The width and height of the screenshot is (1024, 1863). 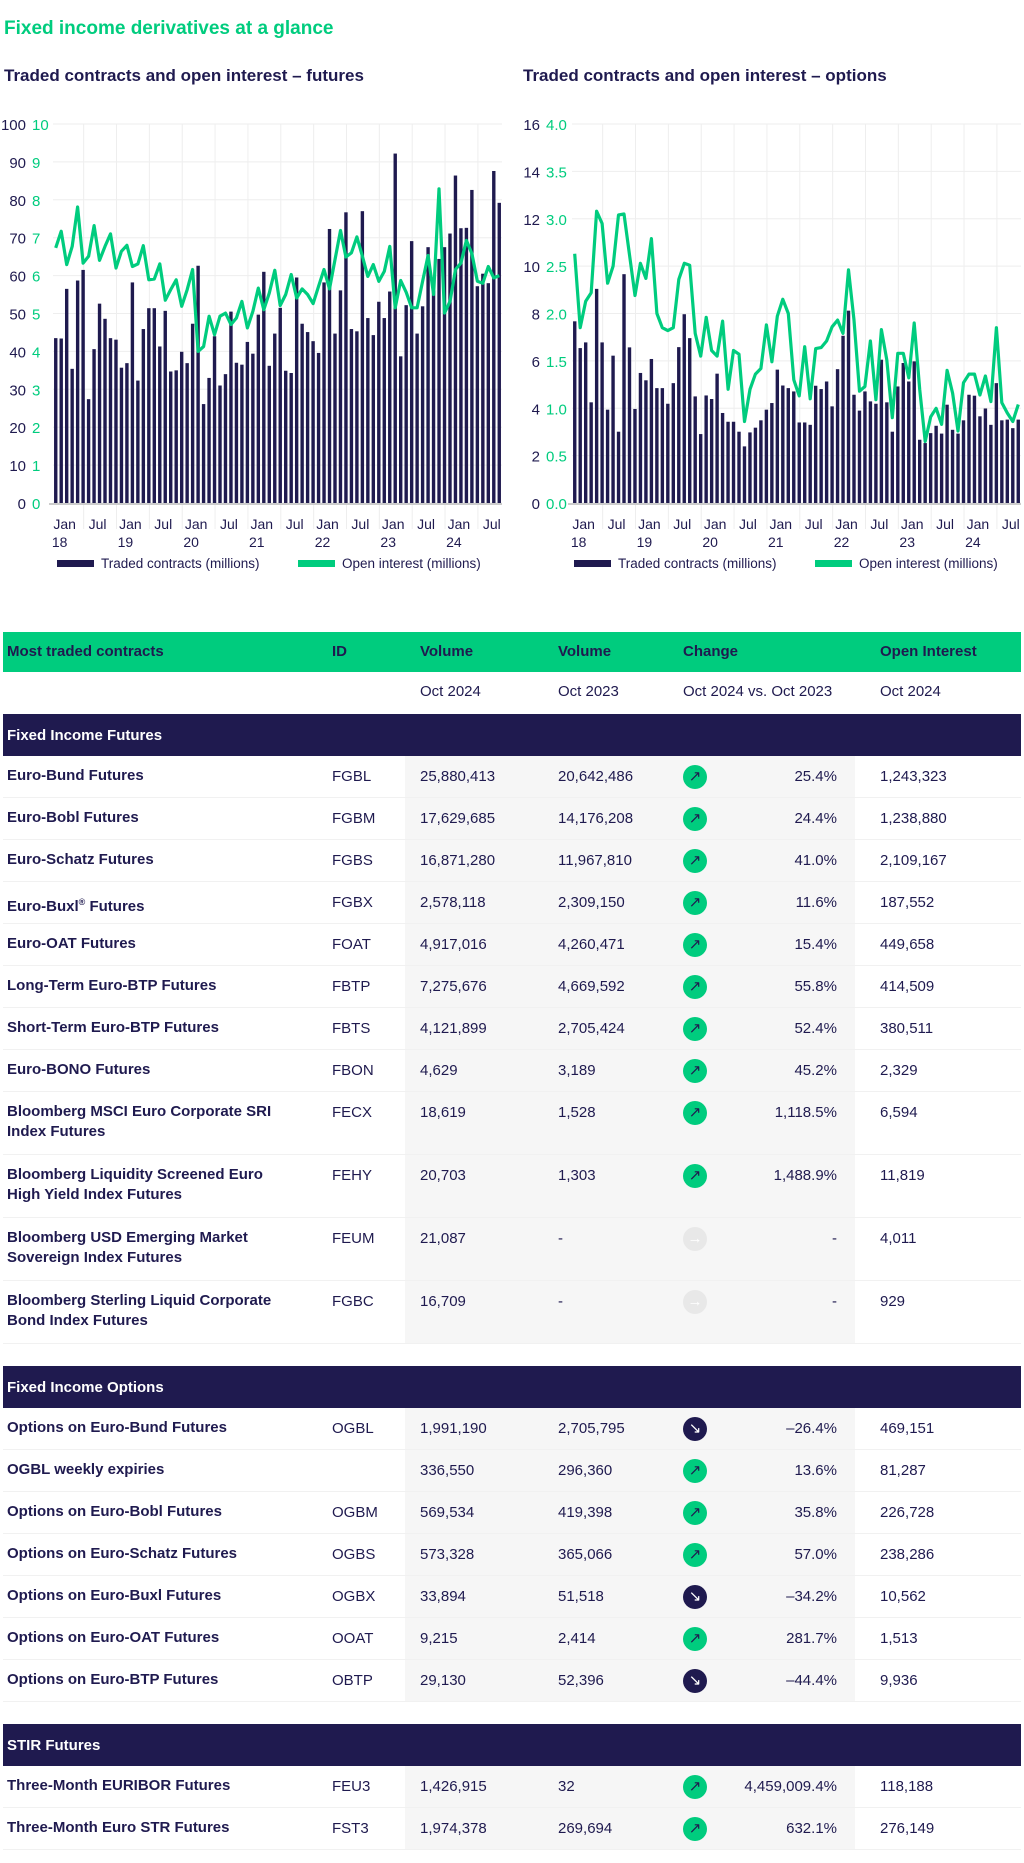 I want to click on trend-flat-icon: →, so click(x=695, y=1239).